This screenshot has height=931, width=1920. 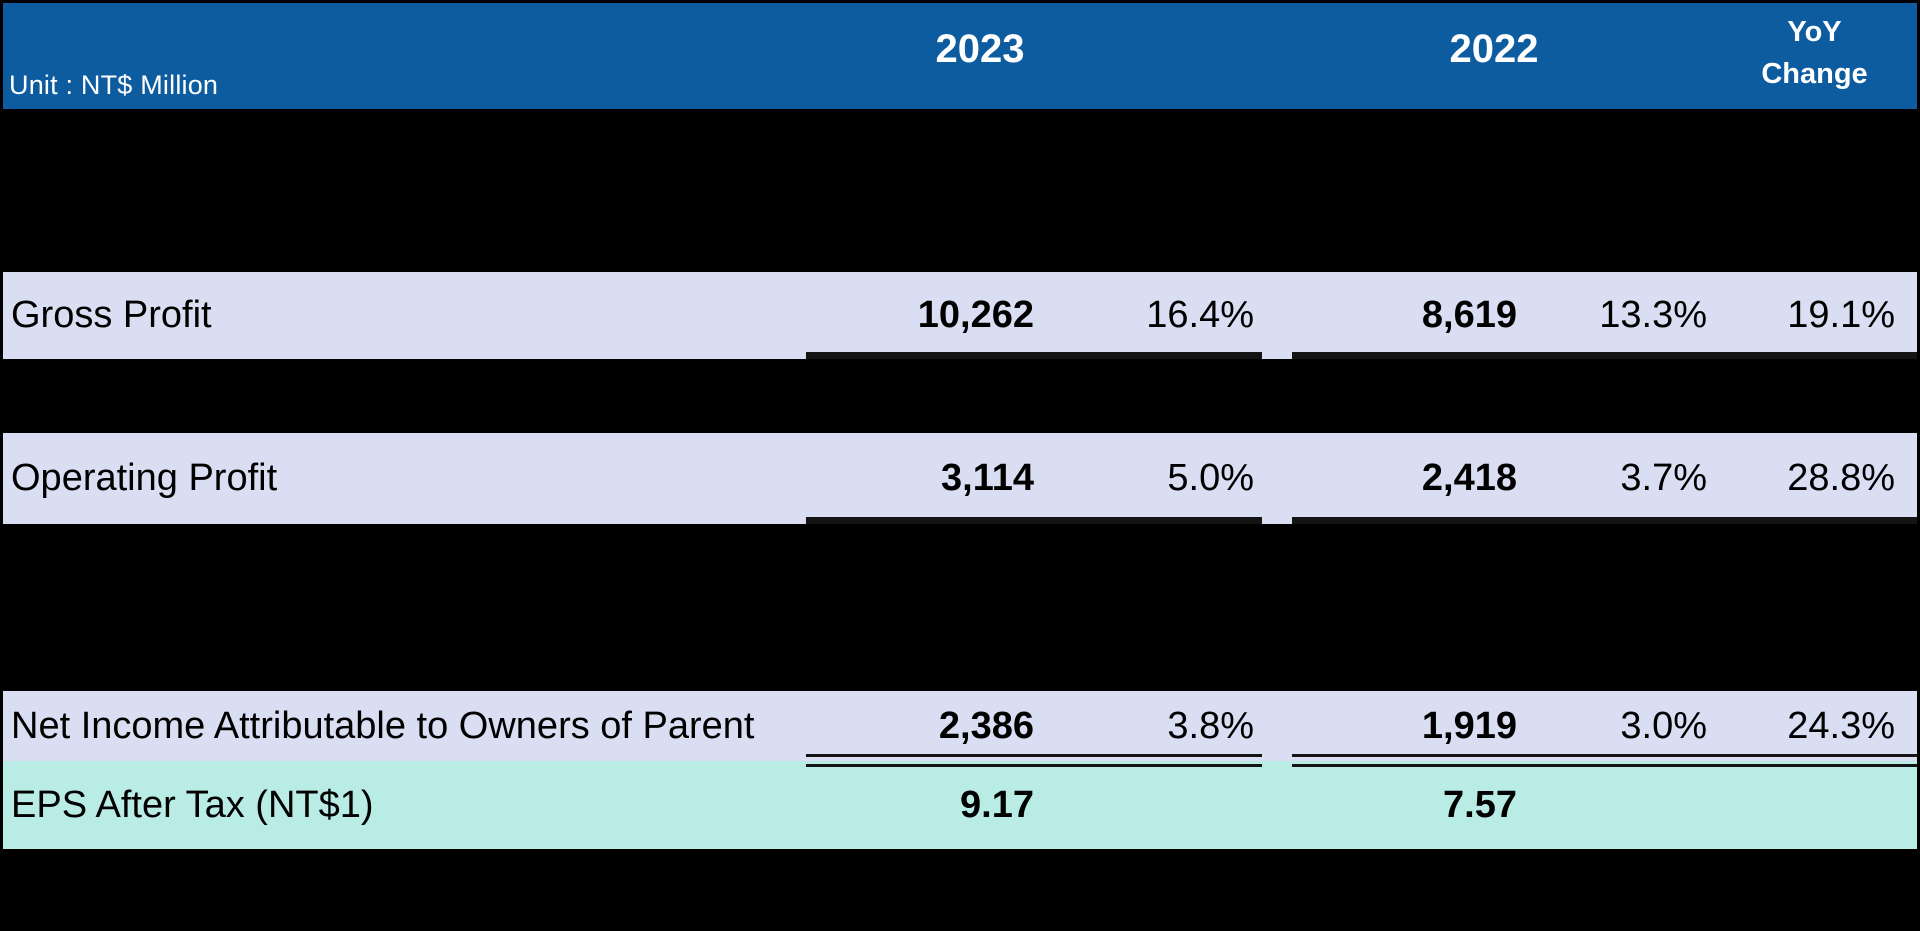 I want to click on value-2023: 9.17, so click(x=997, y=804).